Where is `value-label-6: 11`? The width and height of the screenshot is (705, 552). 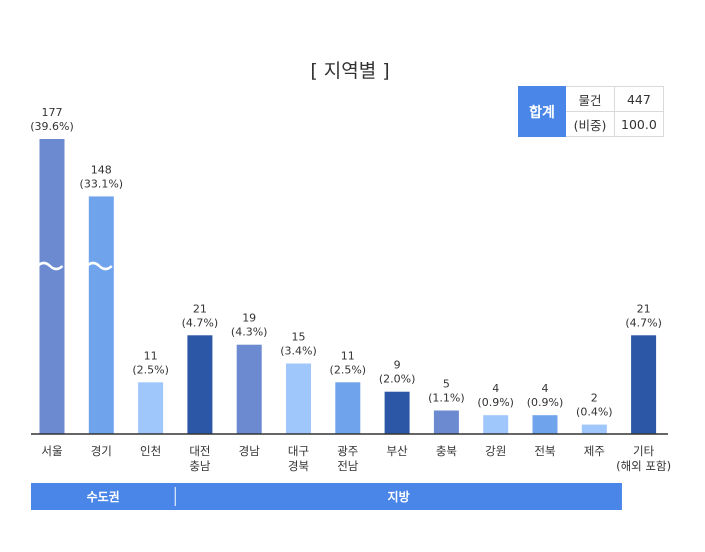
value-label-6: 11 is located at coordinates (348, 355).